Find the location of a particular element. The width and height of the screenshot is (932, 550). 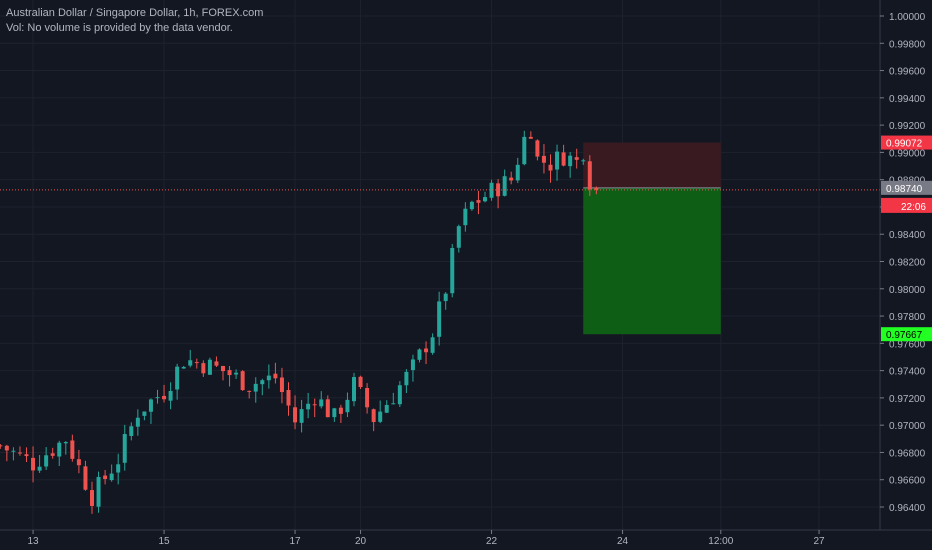

price-tick-label: 0.99000 is located at coordinates (907, 153).